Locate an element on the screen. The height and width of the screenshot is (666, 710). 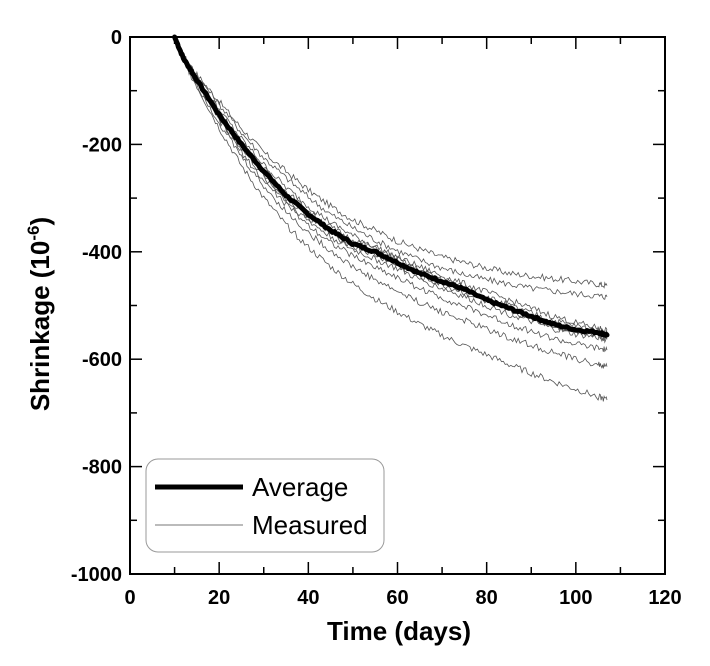
x-tick-label: 80 is located at coordinates (487, 598).